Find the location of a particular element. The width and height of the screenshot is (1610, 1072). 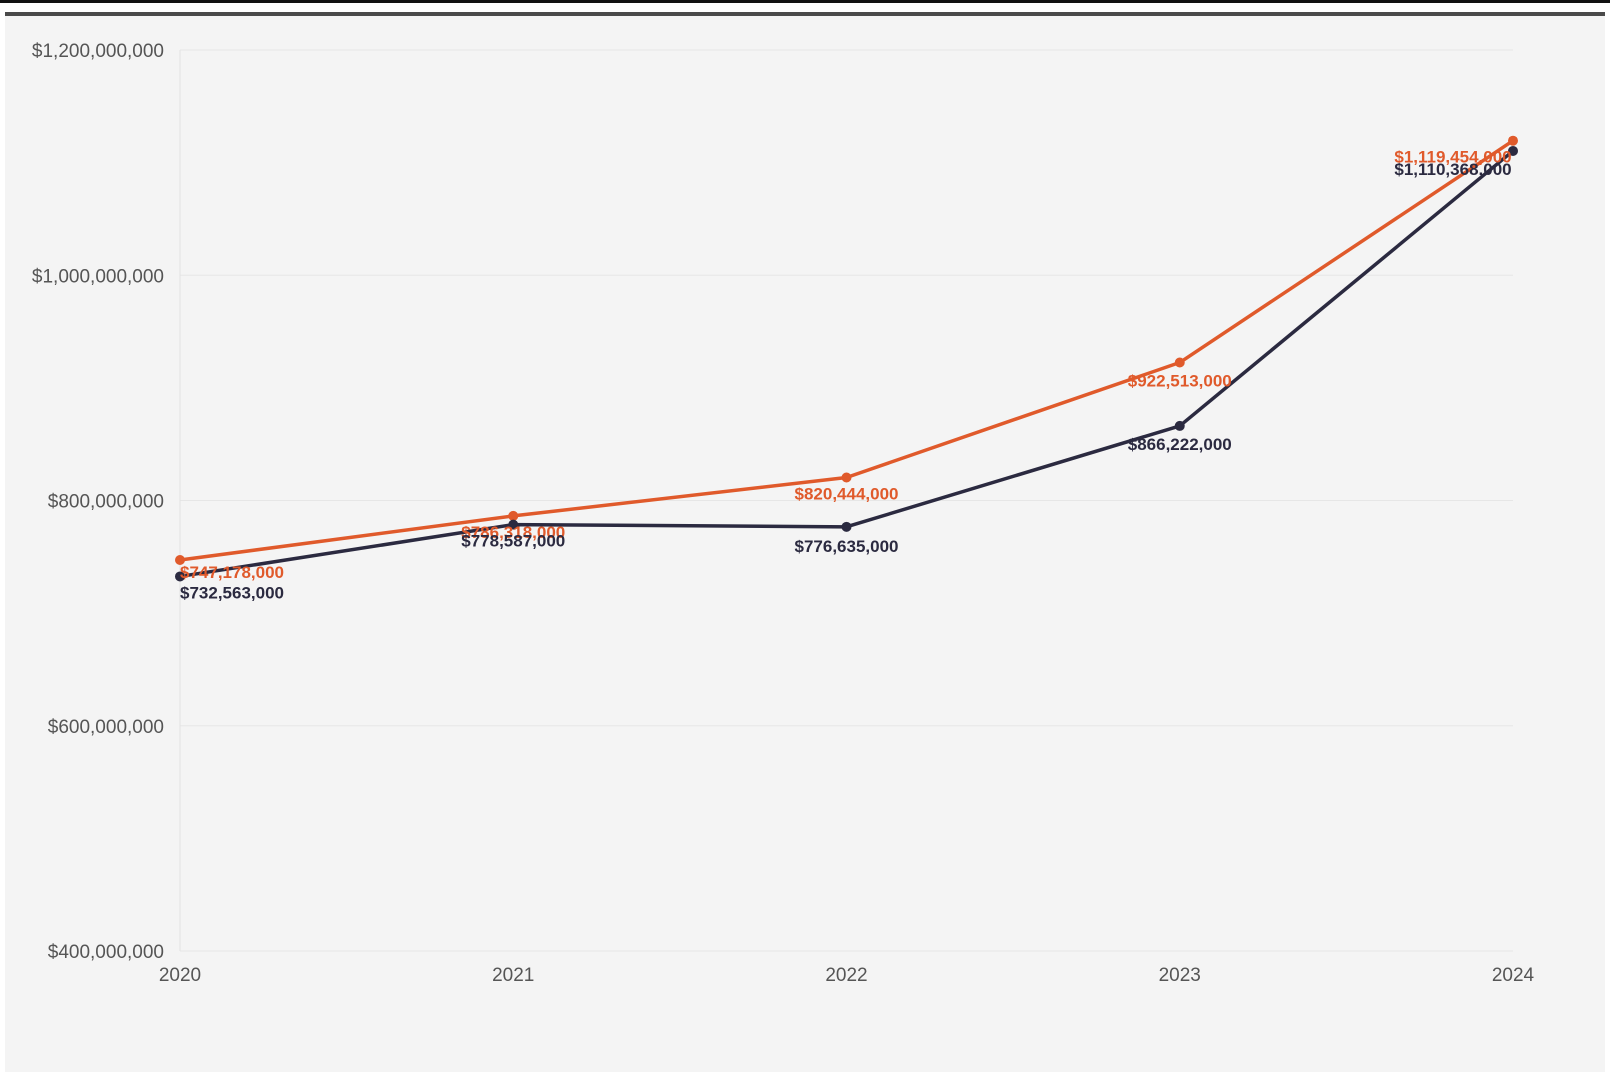

data-label: $1,110,368,000 is located at coordinates (1452, 169).